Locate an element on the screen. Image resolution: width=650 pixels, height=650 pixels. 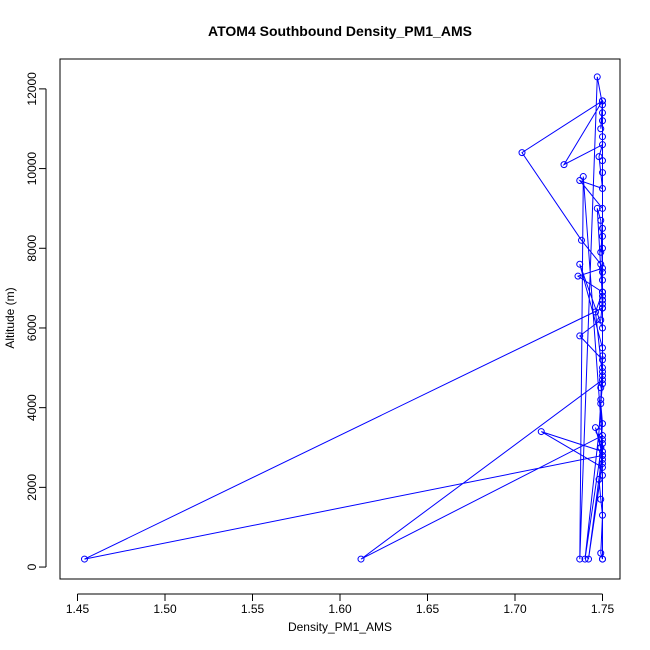
y-tick-label: 10000 is located at coordinates (32, 169).